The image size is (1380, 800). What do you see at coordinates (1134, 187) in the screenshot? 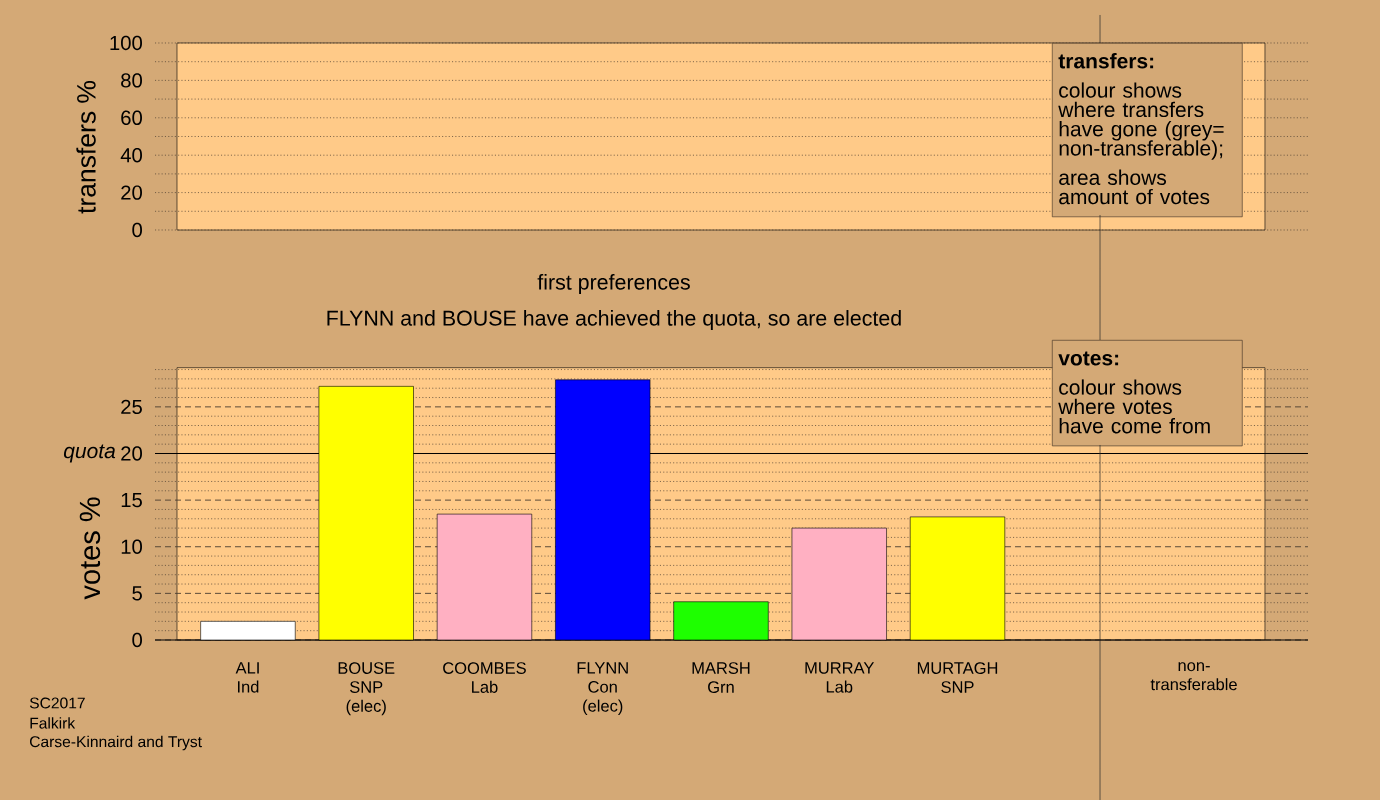
I see `annotation: area shows amount of votes` at bounding box center [1134, 187].